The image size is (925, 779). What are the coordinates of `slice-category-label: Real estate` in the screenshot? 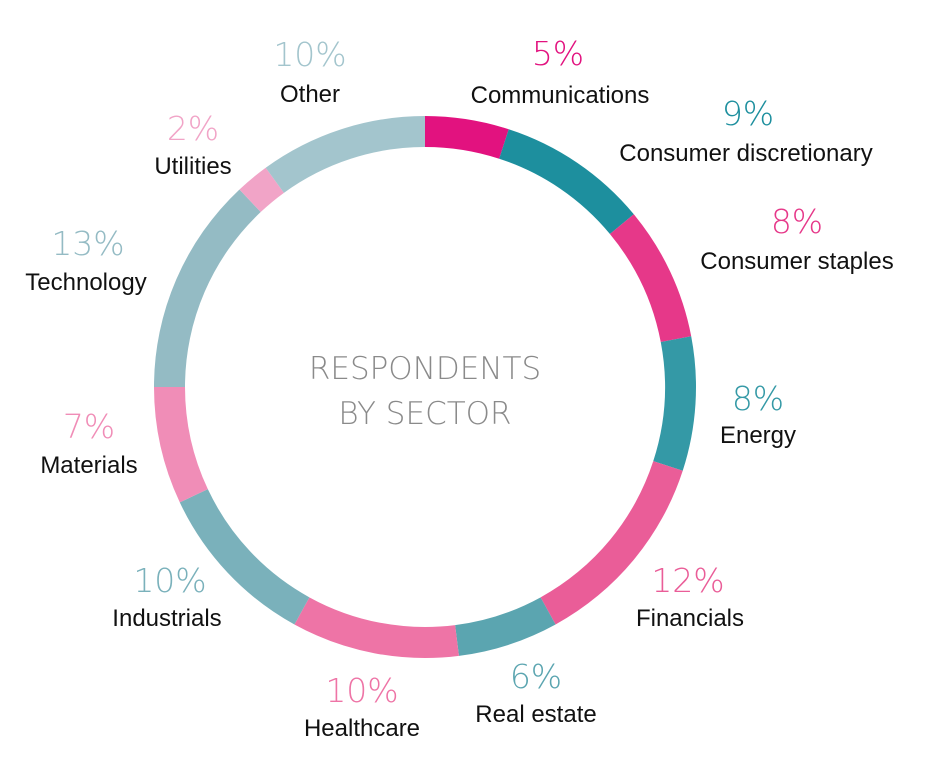 It's located at (535, 714).